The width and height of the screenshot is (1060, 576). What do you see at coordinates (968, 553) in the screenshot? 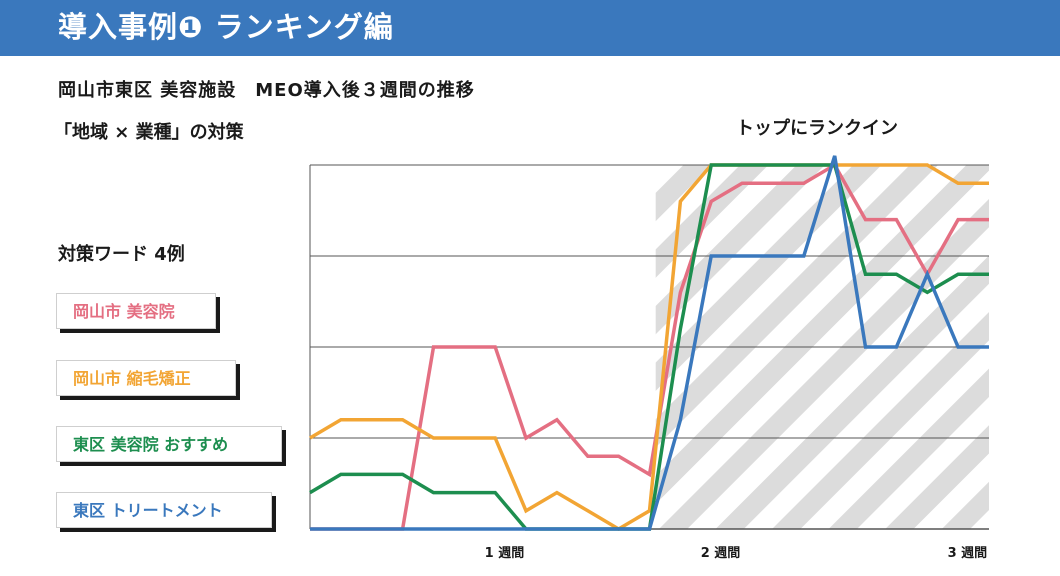
I see `x-tick-label: 3 週間` at bounding box center [968, 553].